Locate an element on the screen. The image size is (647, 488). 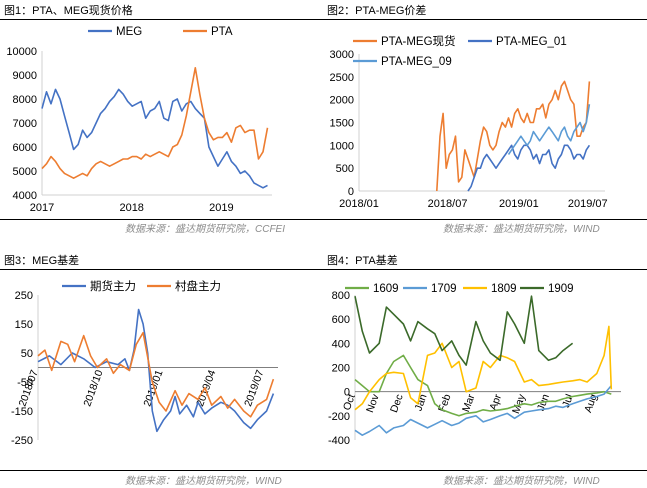
y-tick-label: -250 is located at coordinates (22, 441).